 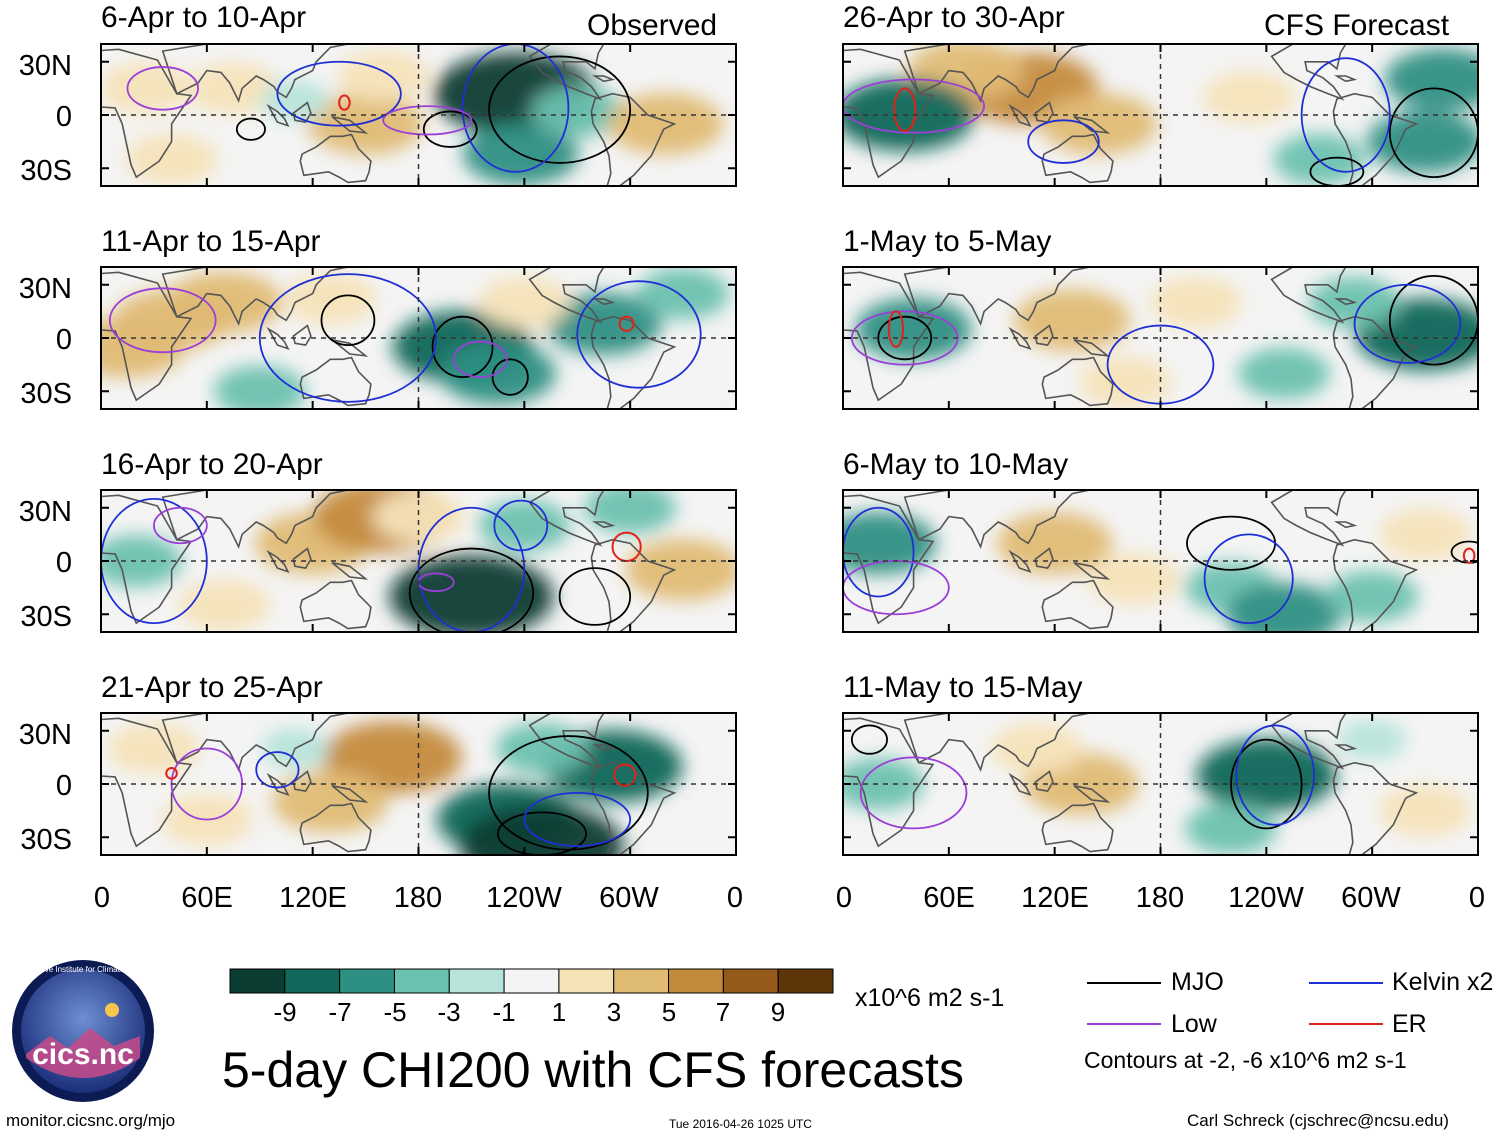 I want to click on footer-timestamp: Tue 2016-04-26 1025 UTC, so click(x=740, y=1124).